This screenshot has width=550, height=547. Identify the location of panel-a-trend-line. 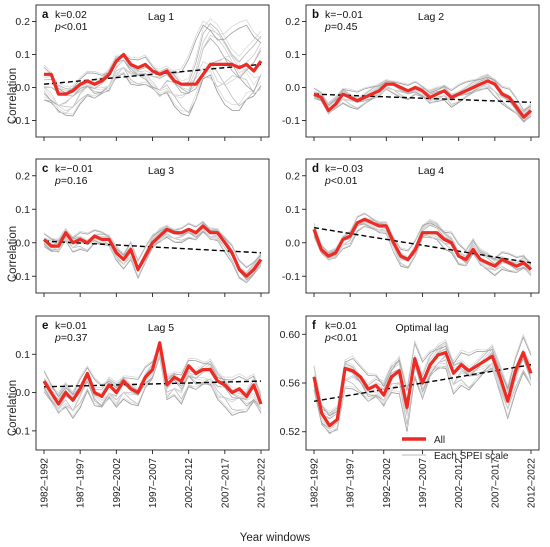
(152, 74).